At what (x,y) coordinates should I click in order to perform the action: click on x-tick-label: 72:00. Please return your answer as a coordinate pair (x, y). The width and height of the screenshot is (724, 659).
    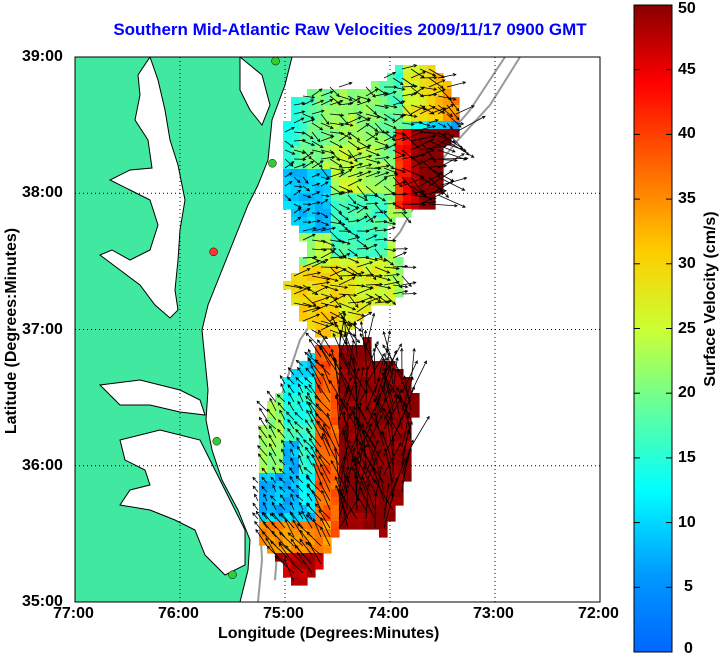
    Looking at the image, I should click on (598, 613).